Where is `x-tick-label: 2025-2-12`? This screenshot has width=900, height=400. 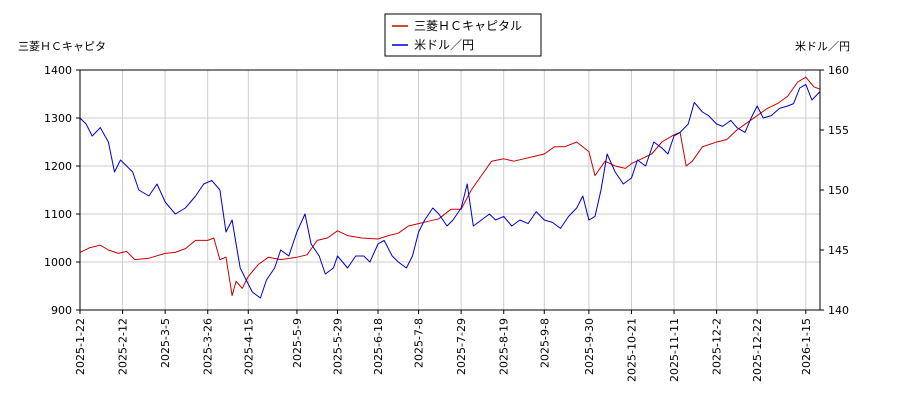
x-tick-label: 2025-2-12 is located at coordinates (123, 346).